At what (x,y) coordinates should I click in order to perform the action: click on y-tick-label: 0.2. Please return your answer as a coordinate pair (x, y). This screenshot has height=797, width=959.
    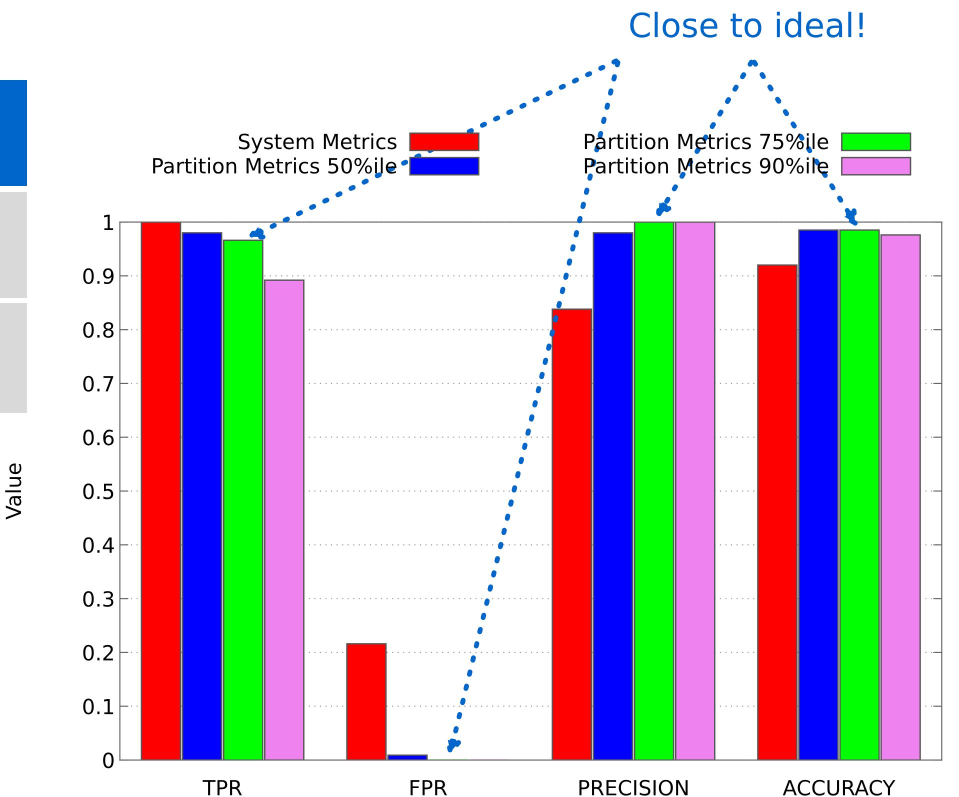
    Looking at the image, I should click on (98, 652).